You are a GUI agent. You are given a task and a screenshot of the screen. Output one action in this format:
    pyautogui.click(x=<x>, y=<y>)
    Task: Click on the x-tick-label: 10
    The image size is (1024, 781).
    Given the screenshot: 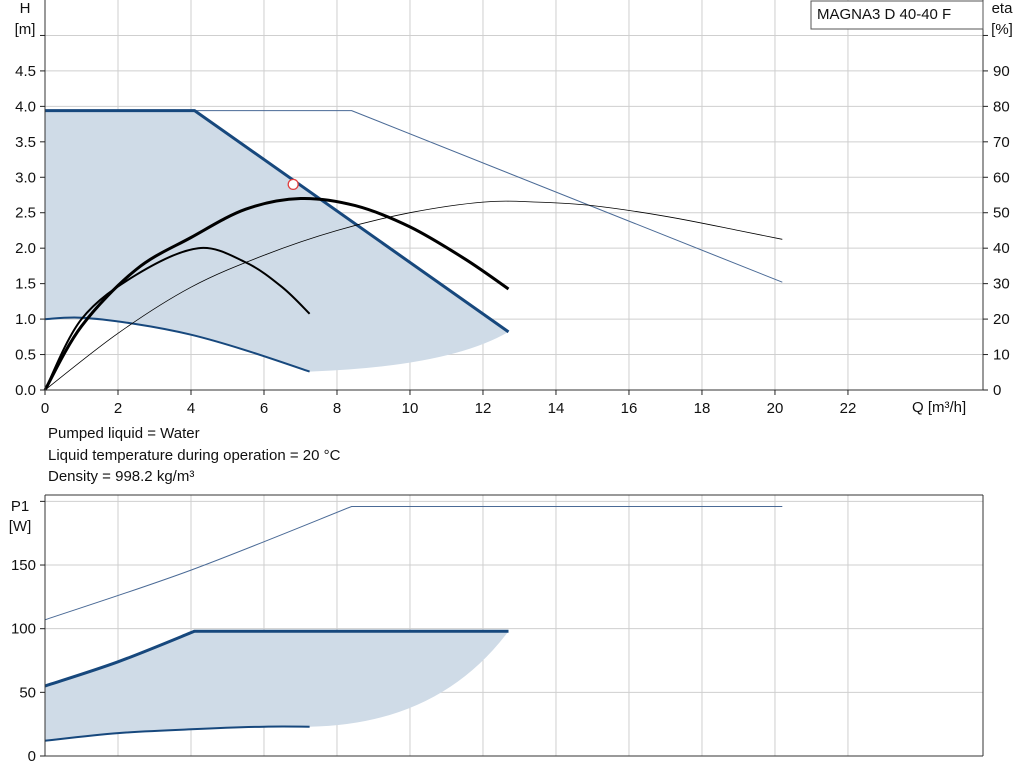 What is the action you would take?
    pyautogui.click(x=410, y=408)
    